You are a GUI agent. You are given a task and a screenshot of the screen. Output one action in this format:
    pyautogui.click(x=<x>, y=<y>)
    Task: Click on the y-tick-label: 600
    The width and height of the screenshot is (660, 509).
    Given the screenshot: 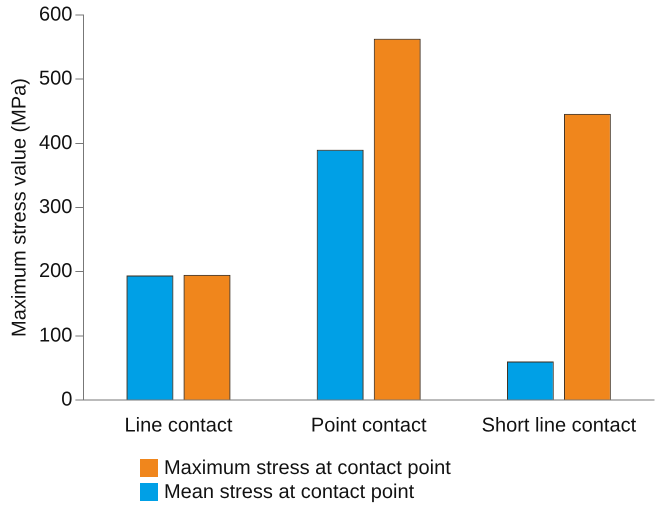 What is the action you would take?
    pyautogui.click(x=55, y=15)
    